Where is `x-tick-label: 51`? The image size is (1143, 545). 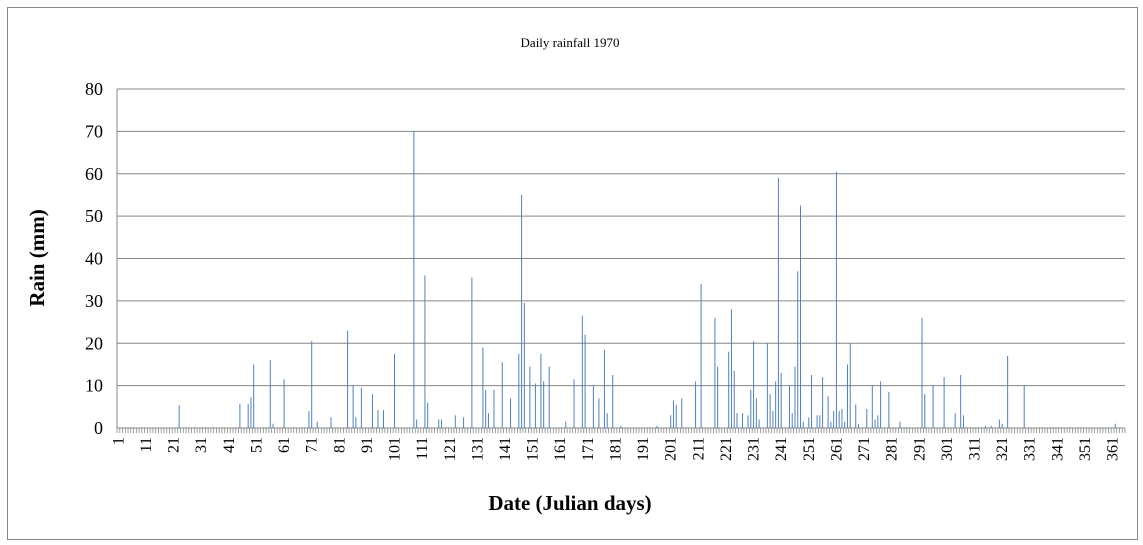
x-tick-label: 51 is located at coordinates (256, 445).